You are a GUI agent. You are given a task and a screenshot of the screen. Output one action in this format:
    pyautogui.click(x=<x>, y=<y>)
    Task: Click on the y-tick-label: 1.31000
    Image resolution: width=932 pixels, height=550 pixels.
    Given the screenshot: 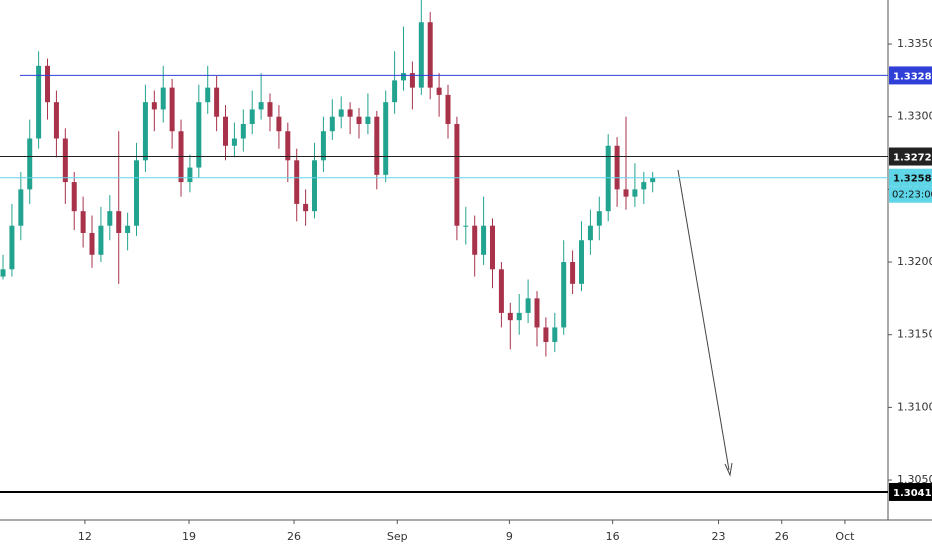 What is the action you would take?
    pyautogui.click(x=914, y=406)
    